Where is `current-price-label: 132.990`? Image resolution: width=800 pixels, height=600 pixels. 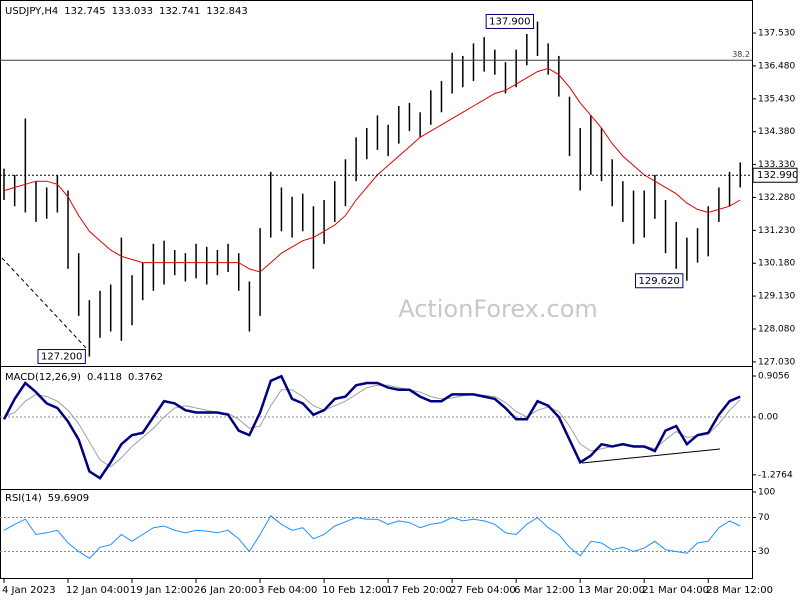 current-price-label: 132.990 is located at coordinates (777, 175).